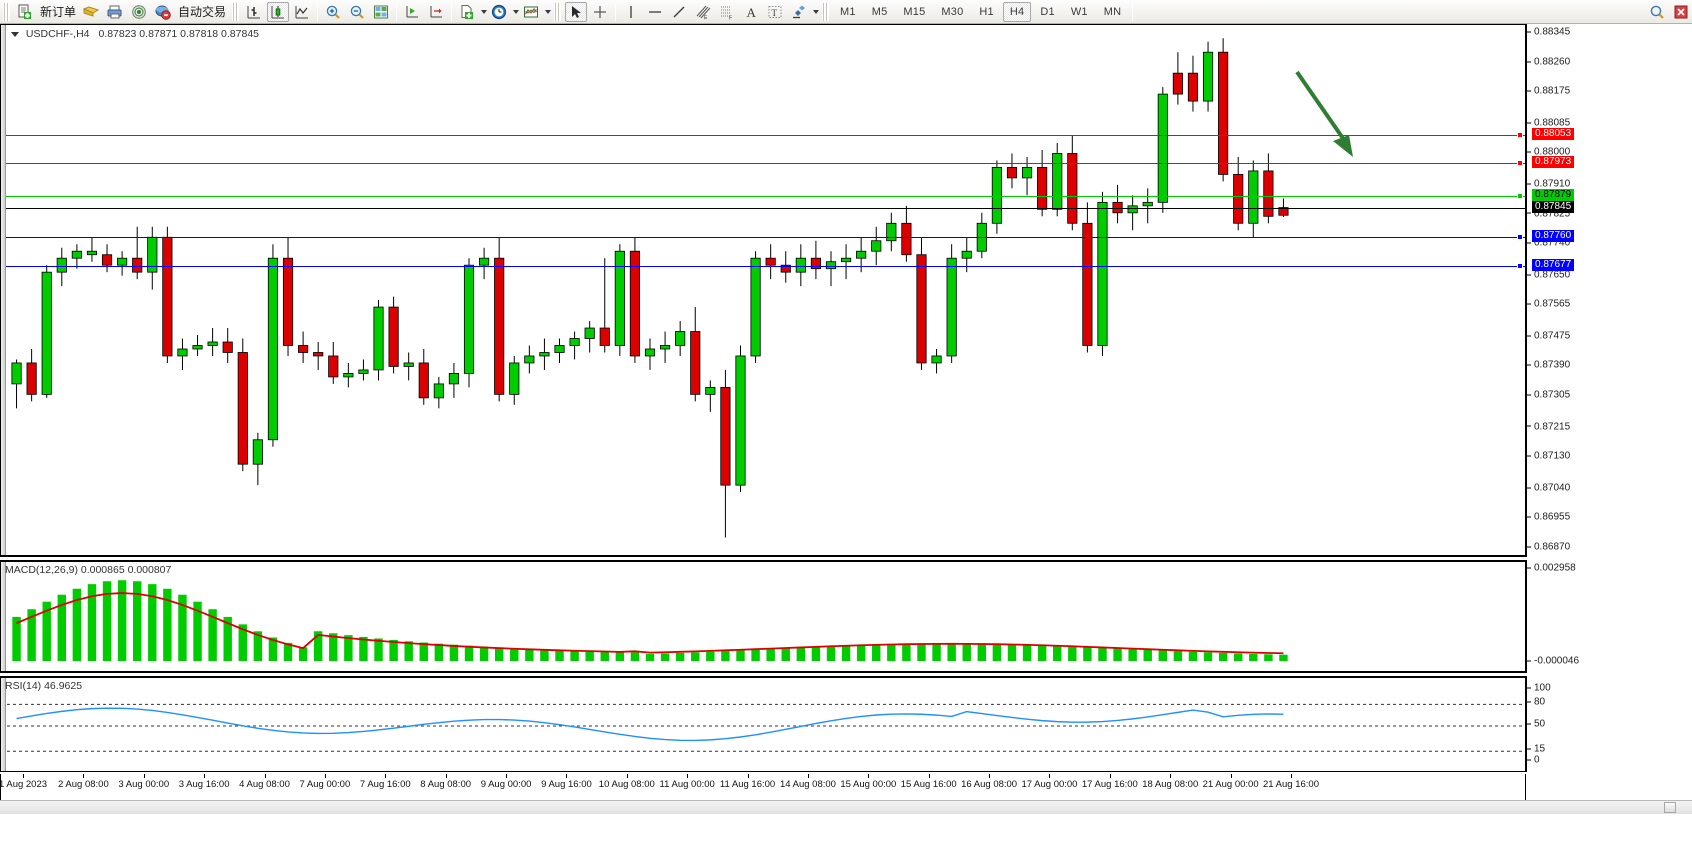 The height and width of the screenshot is (854, 1692). I want to click on price-badge-support-2: 0.87677, so click(1553, 265).